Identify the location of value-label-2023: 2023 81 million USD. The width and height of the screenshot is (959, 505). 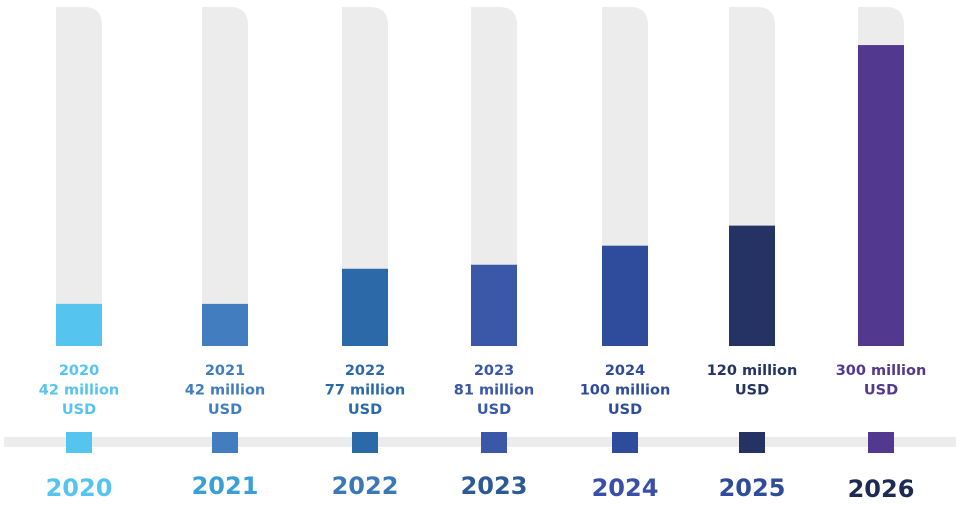
(494, 390).